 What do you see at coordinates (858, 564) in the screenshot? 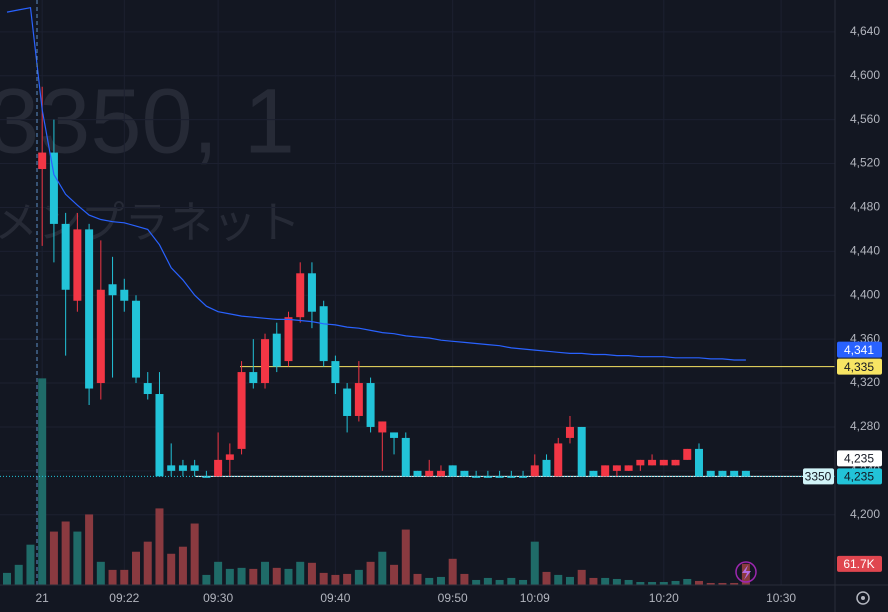
I see `volume-badge-text: 61.7K` at bounding box center [858, 564].